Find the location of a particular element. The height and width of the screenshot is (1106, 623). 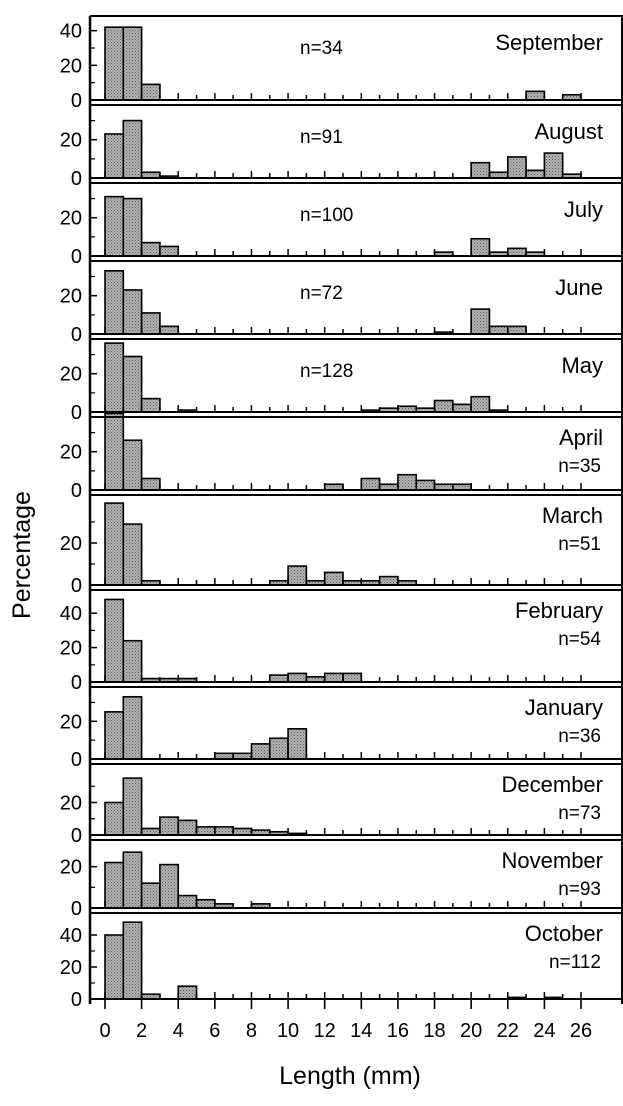

month-label: January is located at coordinates (564, 707).